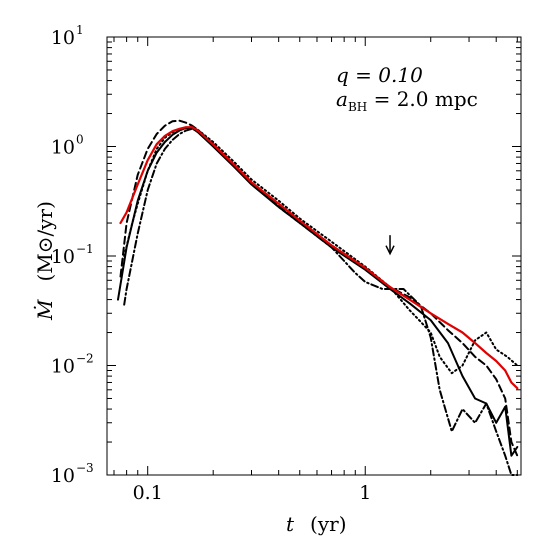 The height and width of the screenshot is (548, 548). I want to click on x-tick-label: 1, so click(365, 493).